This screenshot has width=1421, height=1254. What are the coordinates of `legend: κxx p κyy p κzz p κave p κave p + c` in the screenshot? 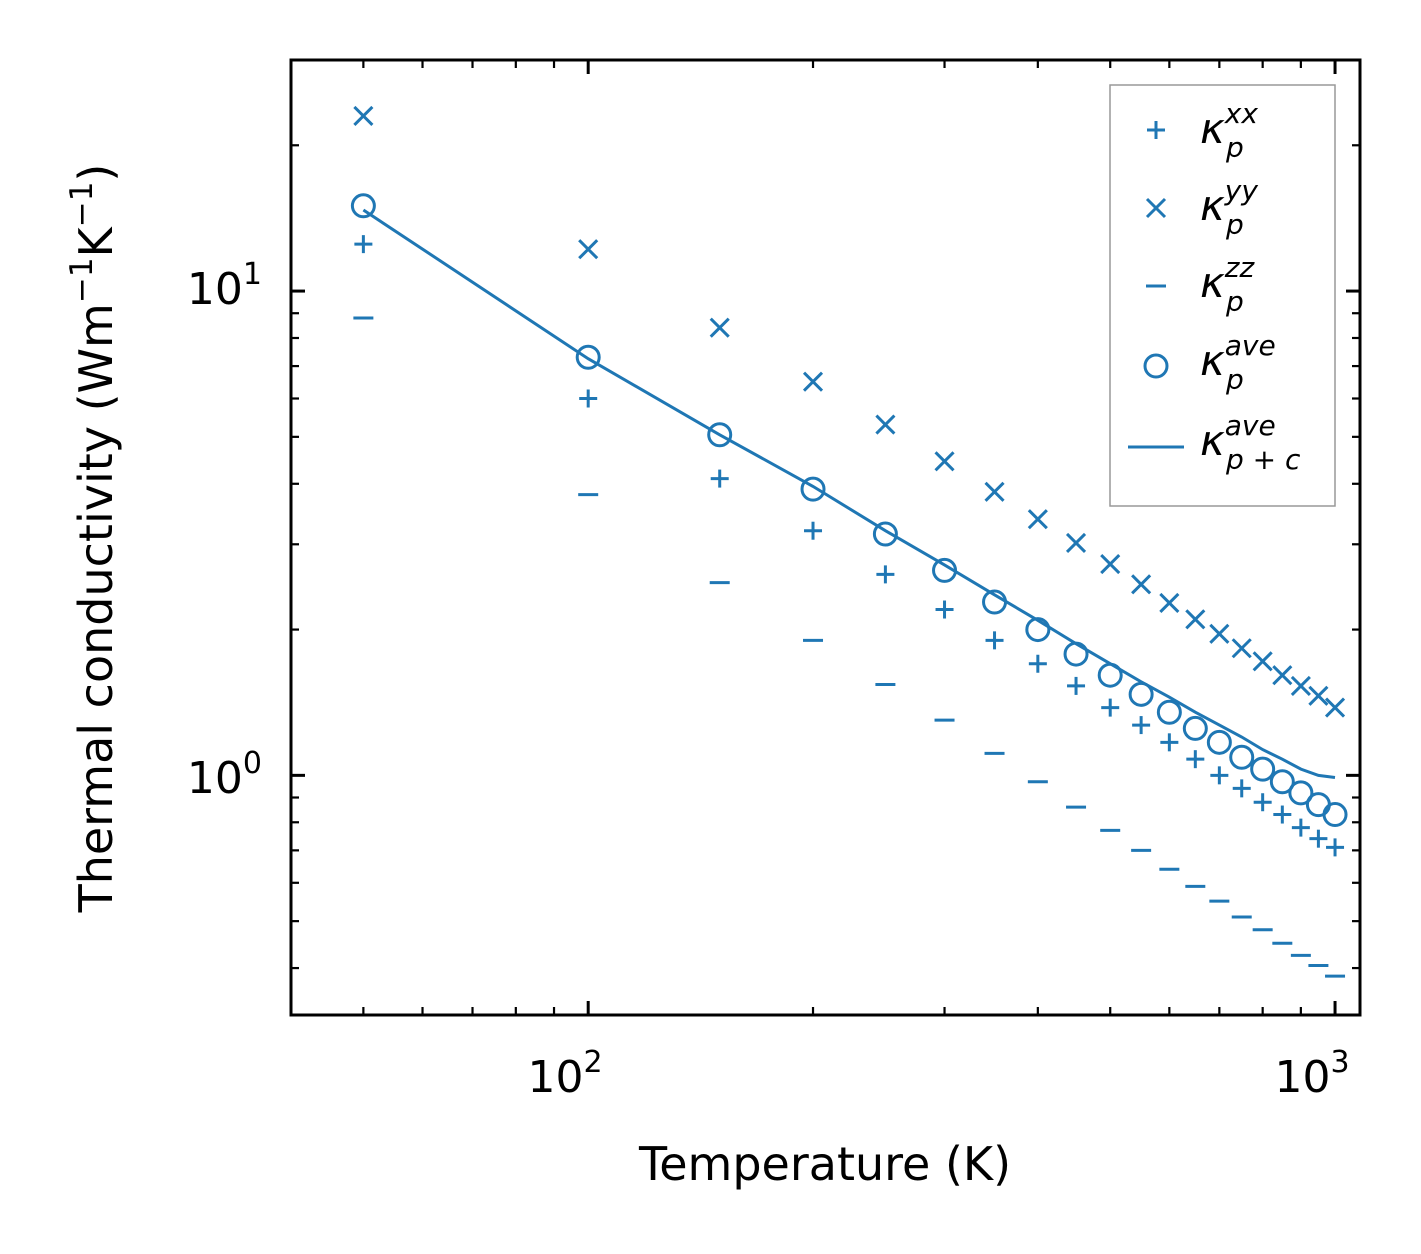 It's located at (1222, 295).